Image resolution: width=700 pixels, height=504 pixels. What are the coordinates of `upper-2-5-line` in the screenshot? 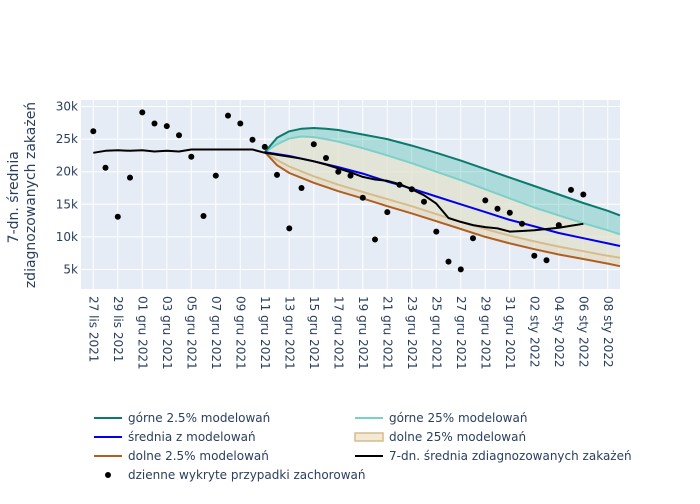 It's located at (442, 172).